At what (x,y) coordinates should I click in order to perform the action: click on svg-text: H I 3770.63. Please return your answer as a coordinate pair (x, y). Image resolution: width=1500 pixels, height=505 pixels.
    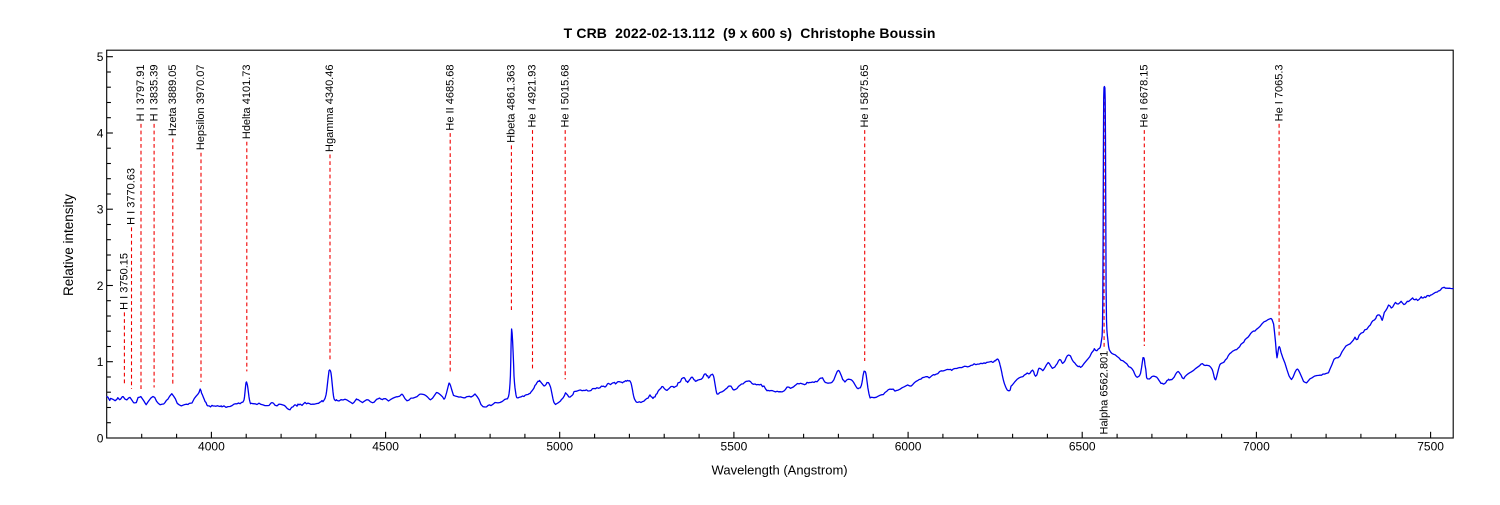
    Looking at the image, I should click on (132, 196).